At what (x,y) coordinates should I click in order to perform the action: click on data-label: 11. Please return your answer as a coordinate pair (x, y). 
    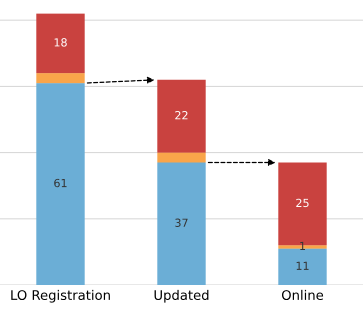
    Looking at the image, I should click on (302, 266).